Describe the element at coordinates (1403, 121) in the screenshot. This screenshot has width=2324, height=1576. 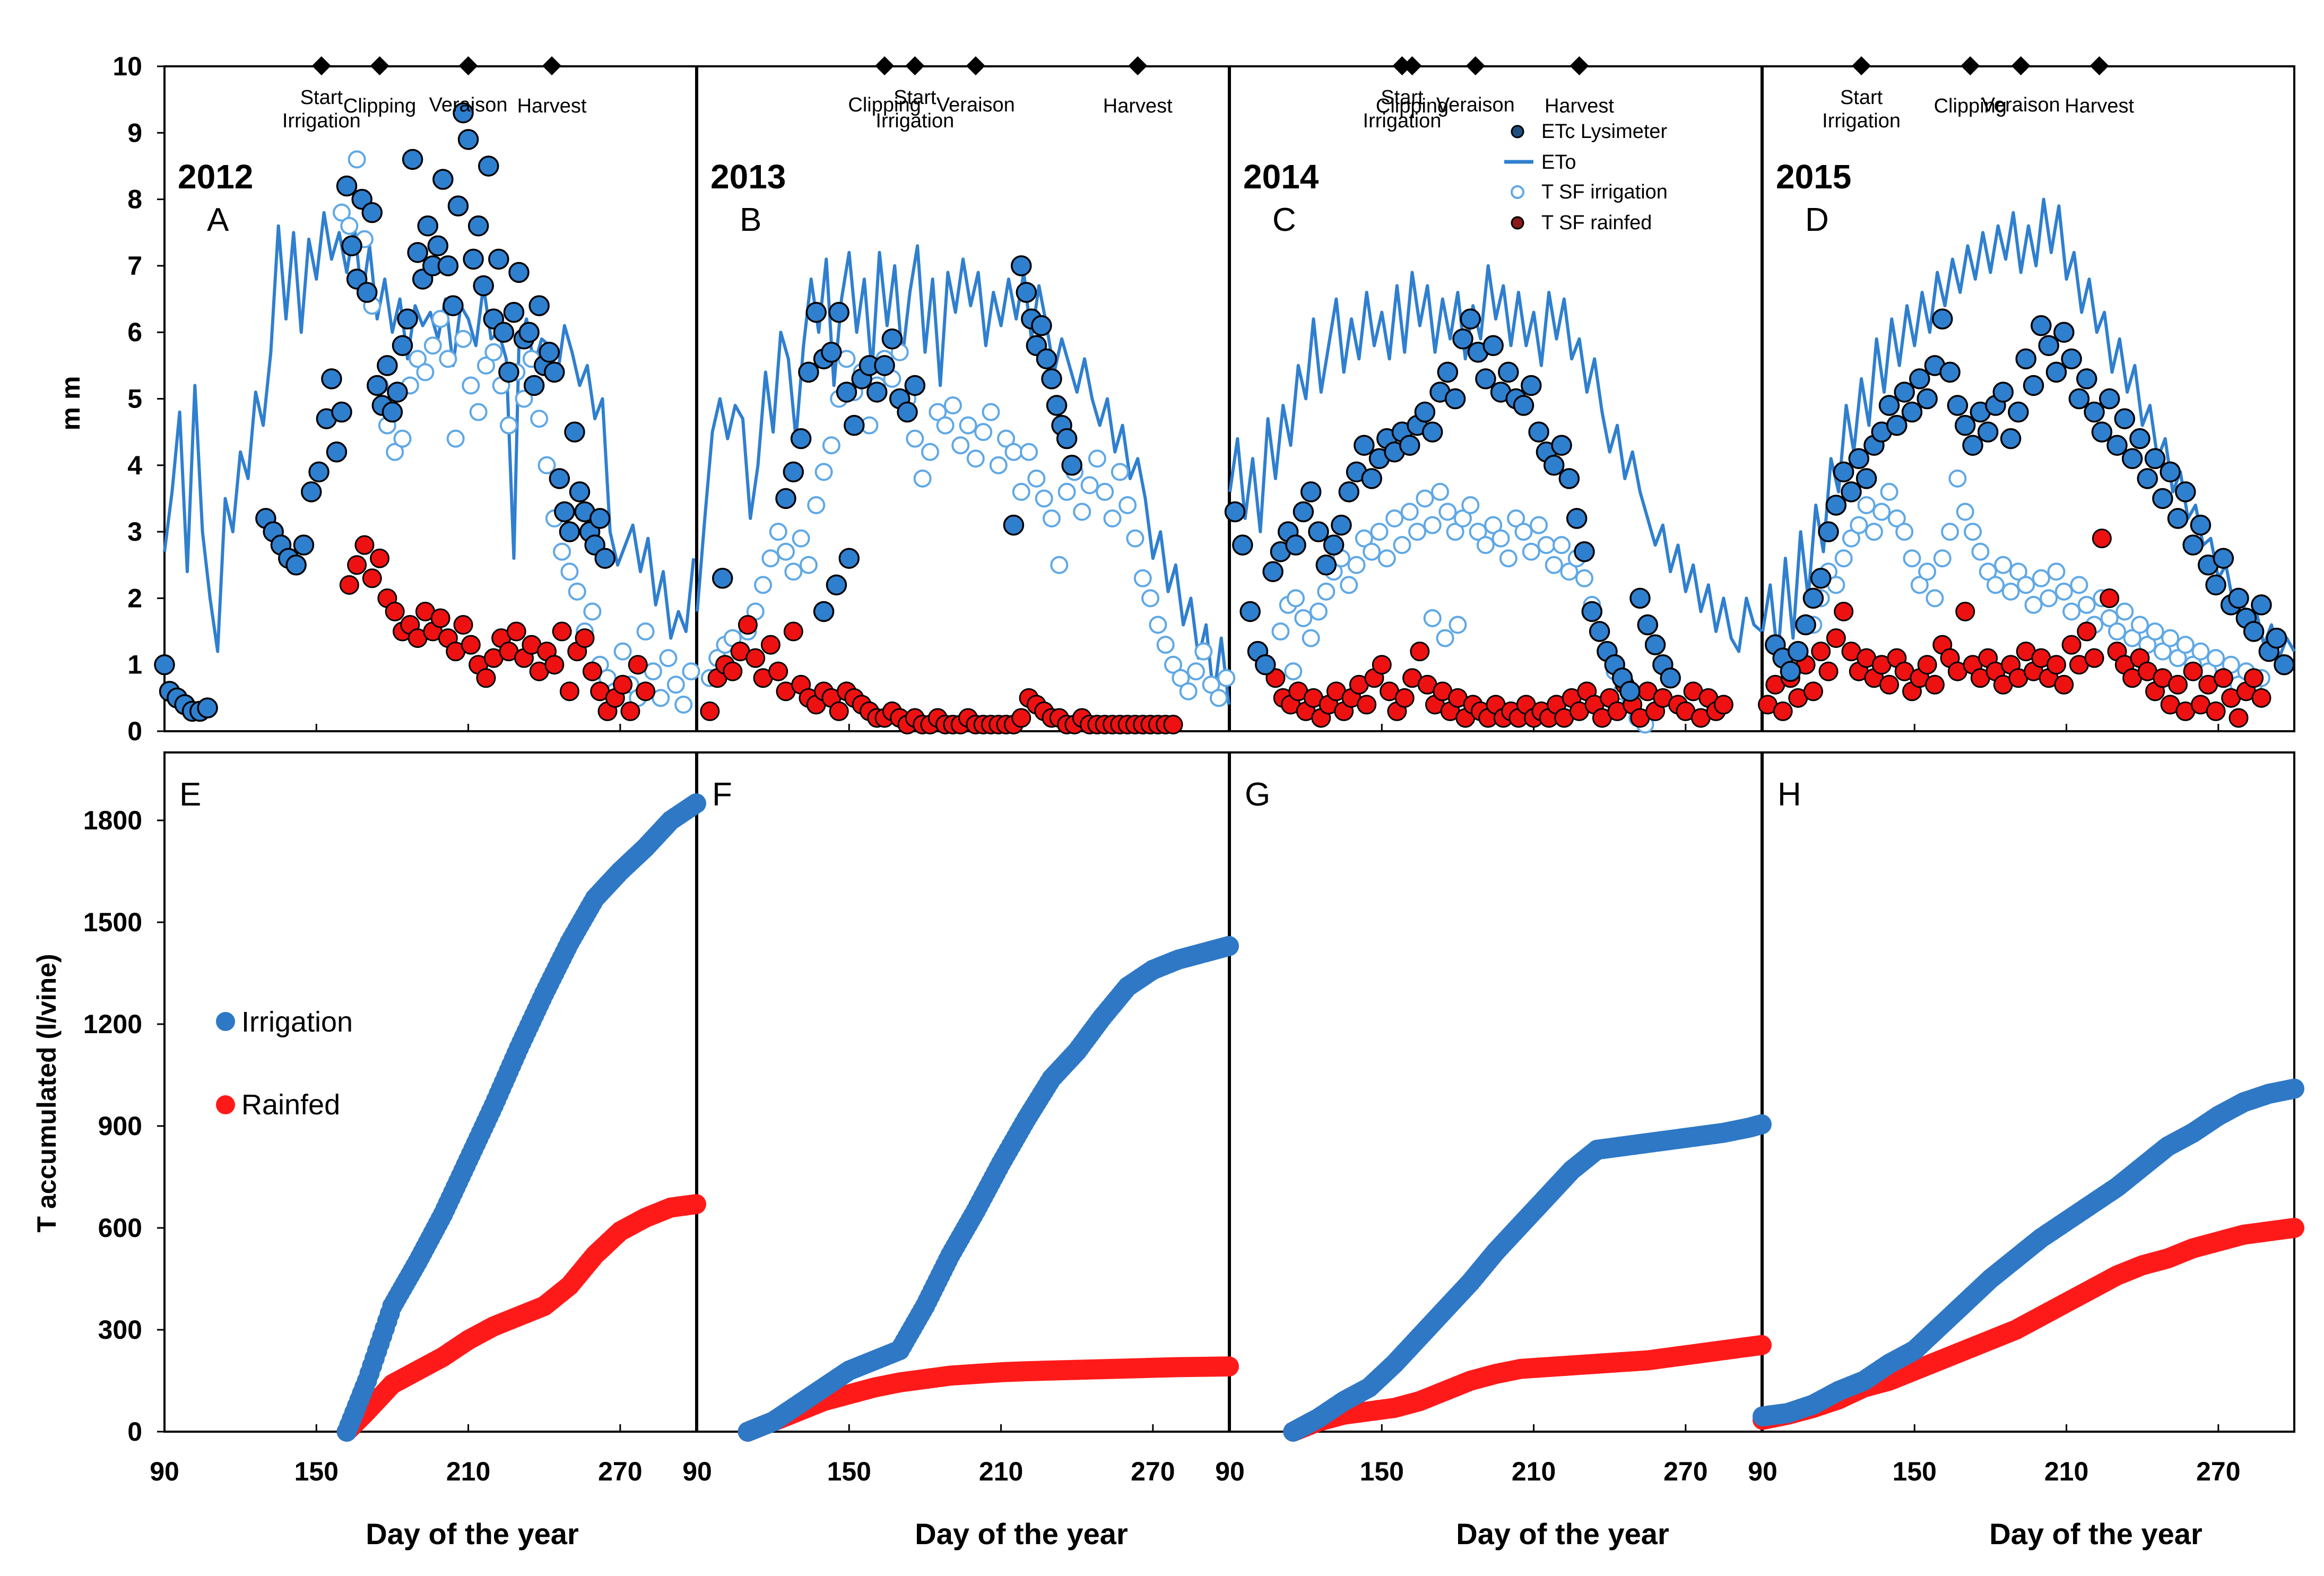
I see `event-label-line: Irrigation` at that location.